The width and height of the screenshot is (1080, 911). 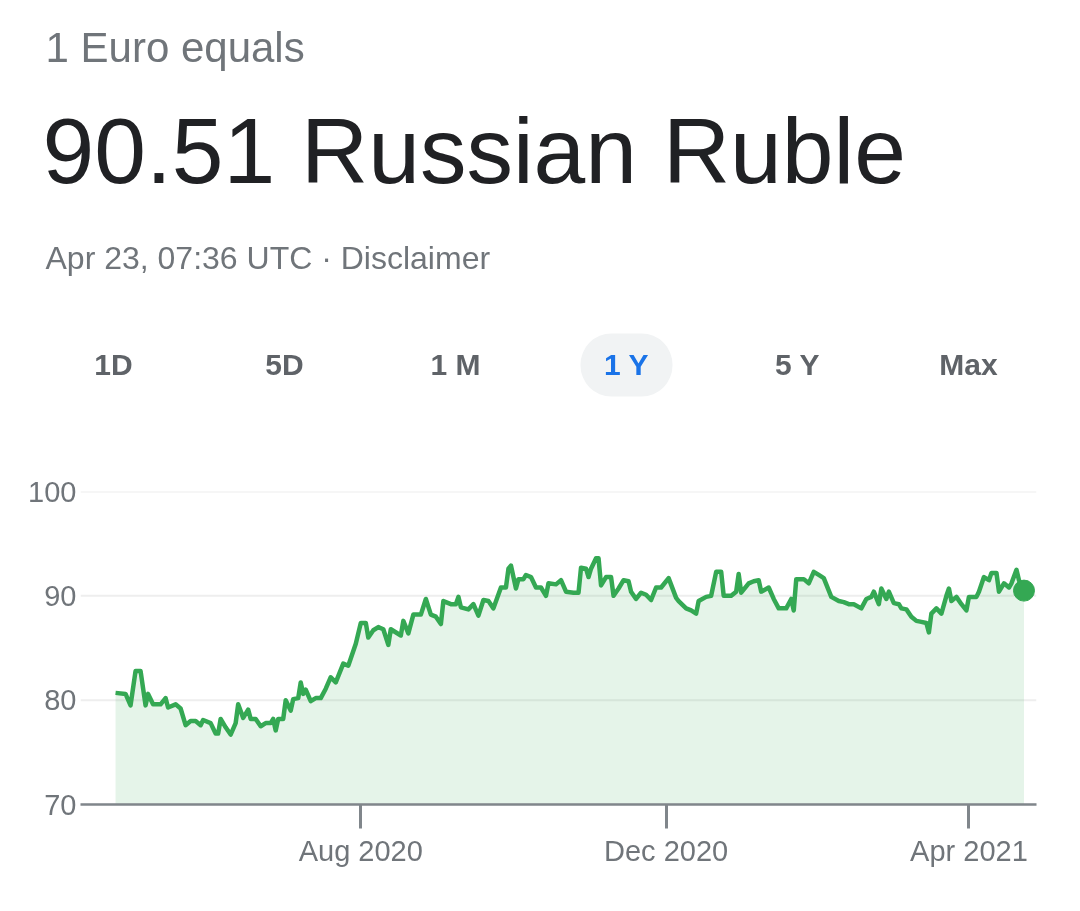 I want to click on text: Max, so click(x=968, y=364).